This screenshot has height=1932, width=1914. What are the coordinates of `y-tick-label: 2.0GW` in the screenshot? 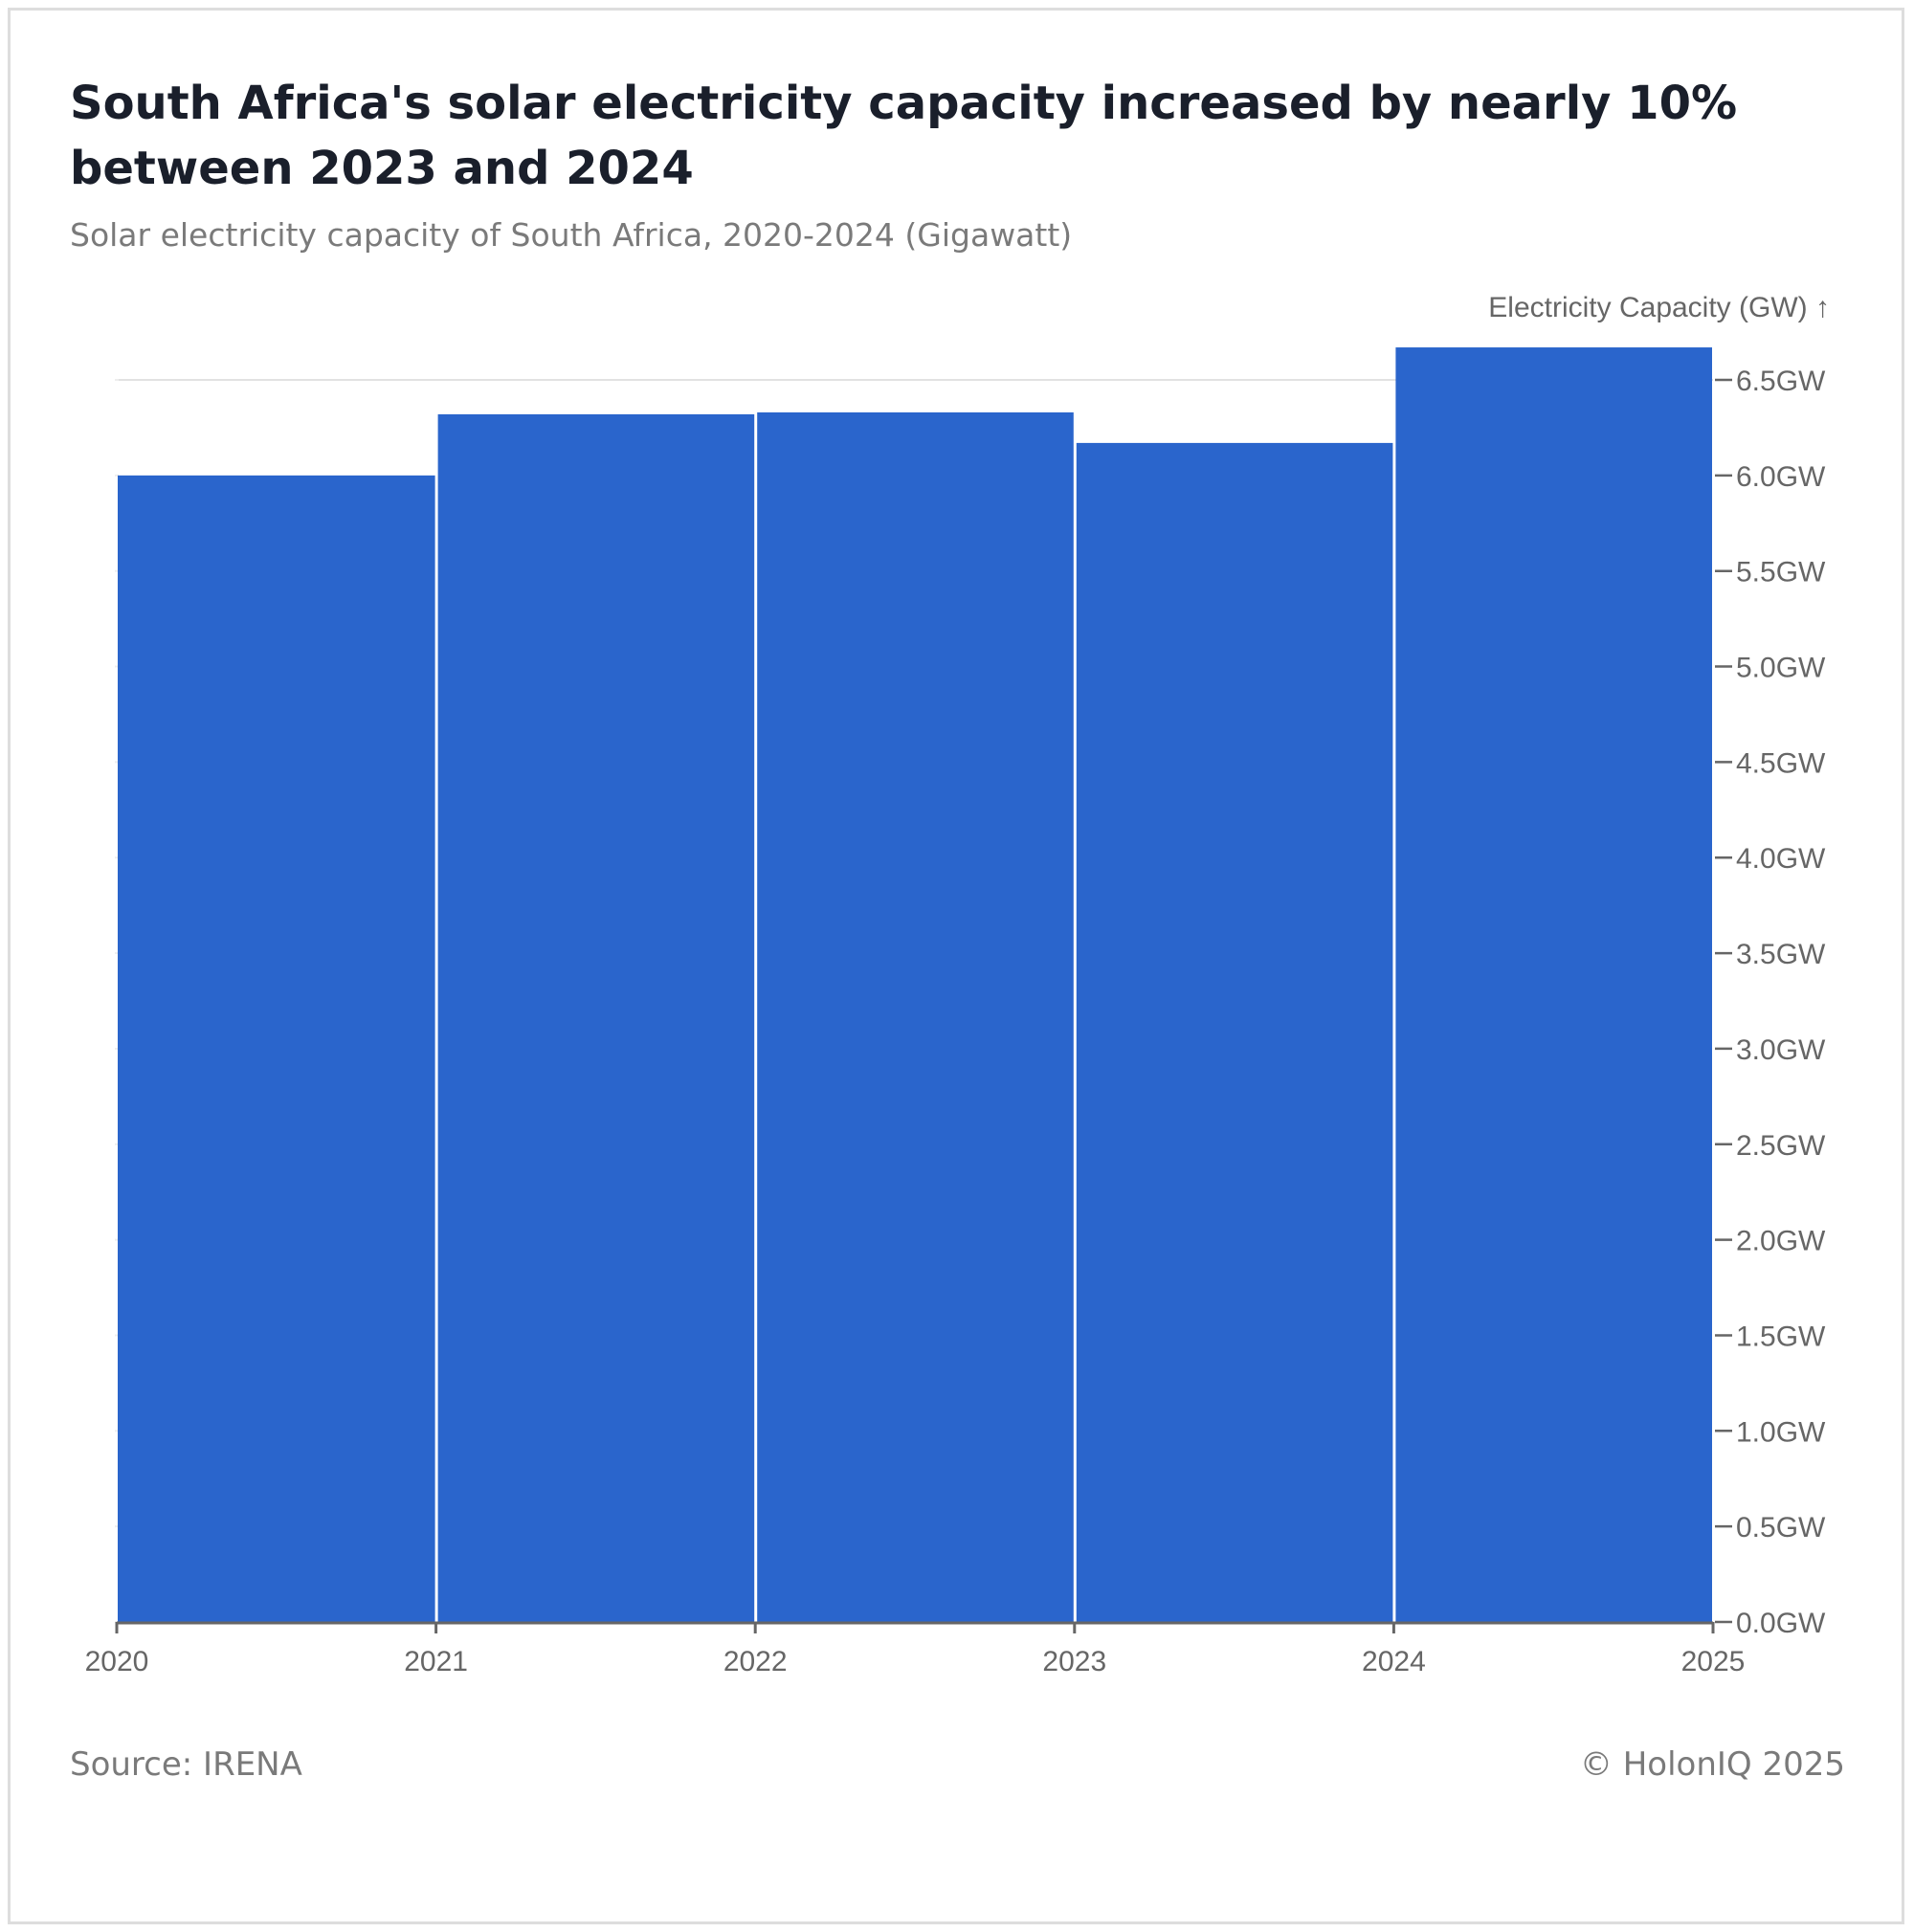 It's located at (1781, 1241).